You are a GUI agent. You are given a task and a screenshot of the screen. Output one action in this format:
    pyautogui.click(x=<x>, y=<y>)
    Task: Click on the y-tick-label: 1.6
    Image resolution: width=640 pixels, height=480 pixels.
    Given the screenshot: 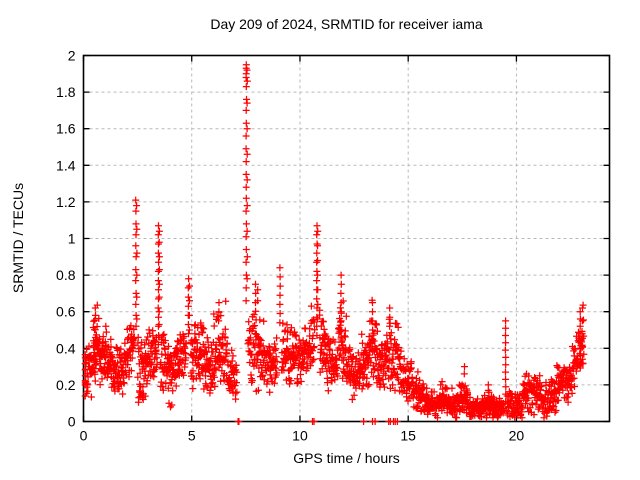 What is the action you would take?
    pyautogui.click(x=66, y=129)
    